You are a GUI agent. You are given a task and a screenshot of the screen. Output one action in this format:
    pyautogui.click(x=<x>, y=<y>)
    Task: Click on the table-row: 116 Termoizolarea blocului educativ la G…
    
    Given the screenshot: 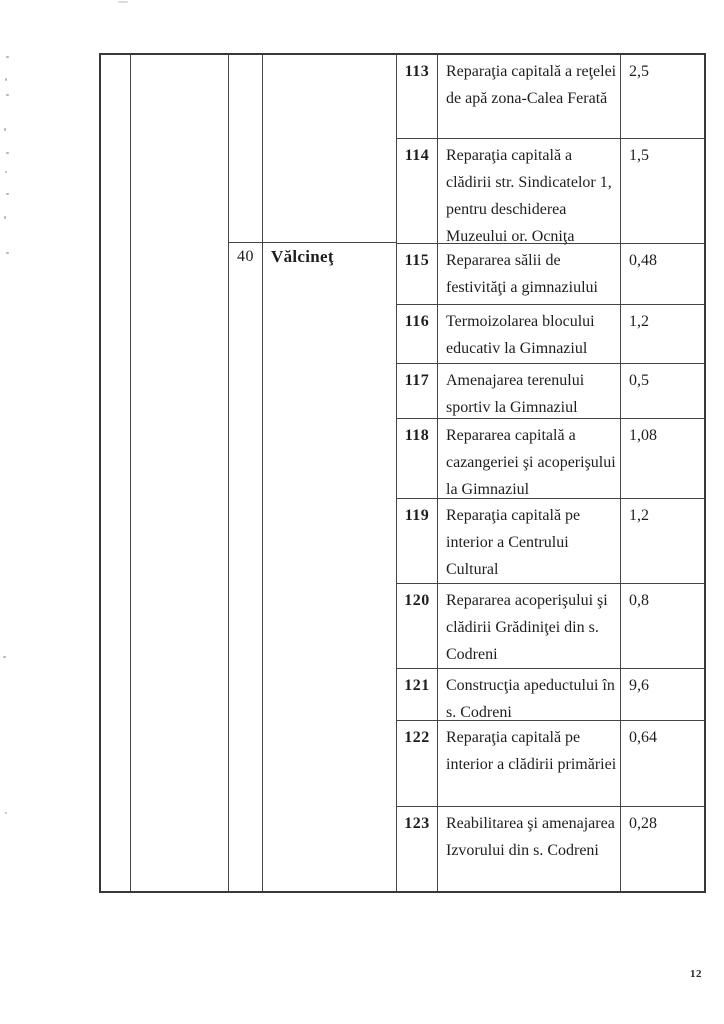 What is the action you would take?
    pyautogui.click(x=550, y=333)
    